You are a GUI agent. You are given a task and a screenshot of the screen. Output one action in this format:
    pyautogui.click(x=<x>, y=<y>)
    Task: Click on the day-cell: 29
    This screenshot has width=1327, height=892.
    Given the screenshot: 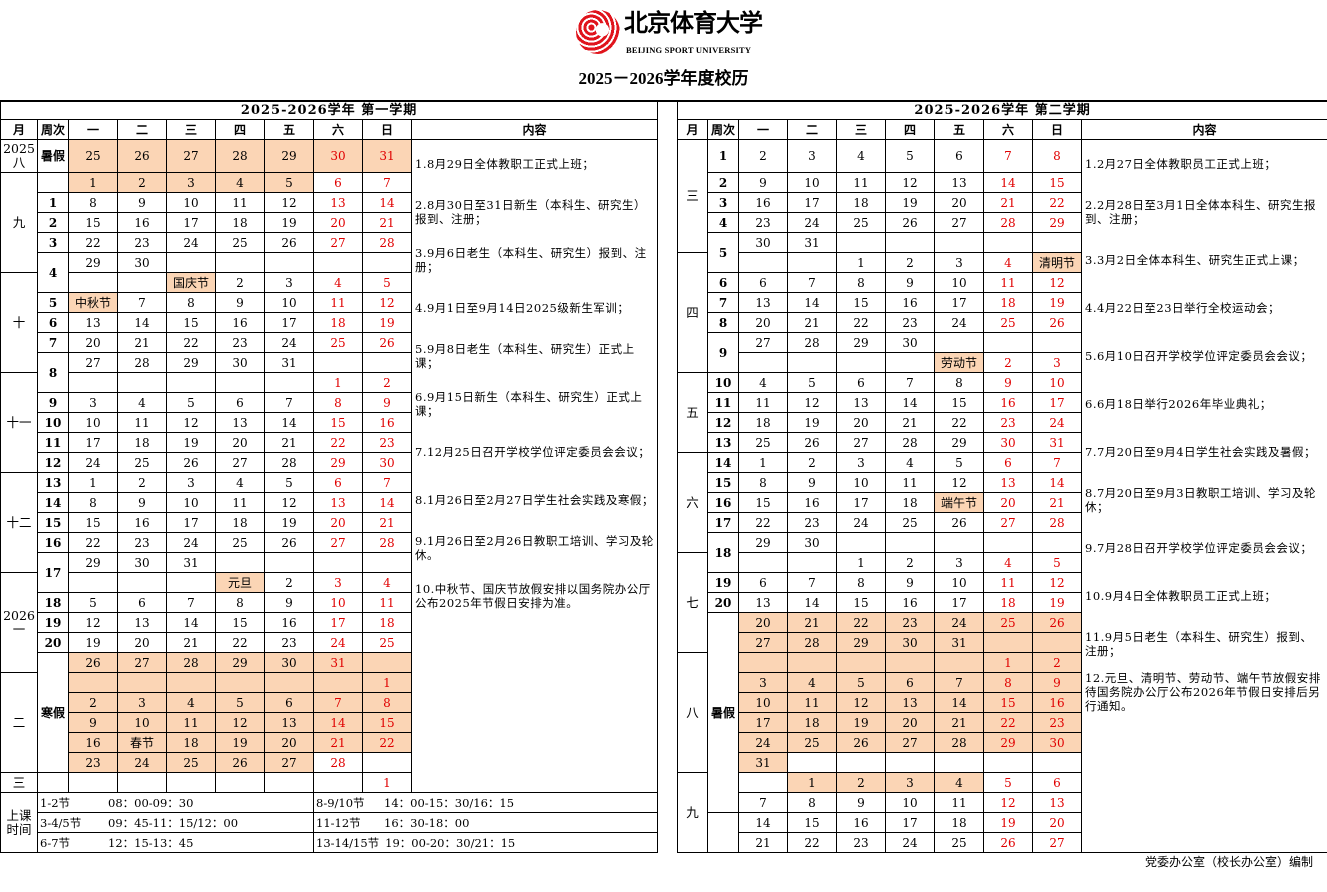 What is the action you would take?
    pyautogui.click(x=338, y=462)
    